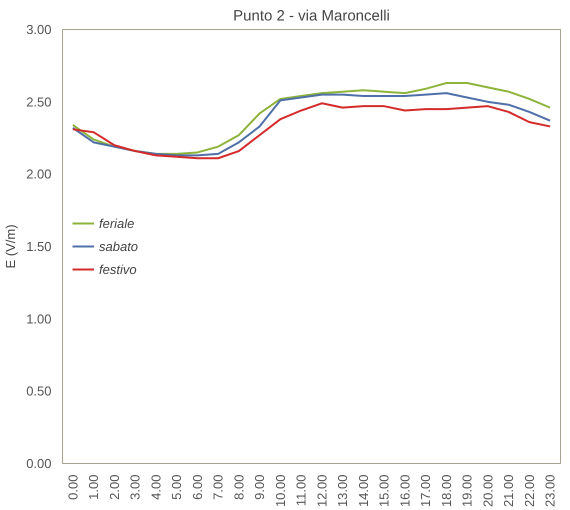 The image size is (570, 510). I want to click on x-tick-label: 23.00, so click(550, 491).